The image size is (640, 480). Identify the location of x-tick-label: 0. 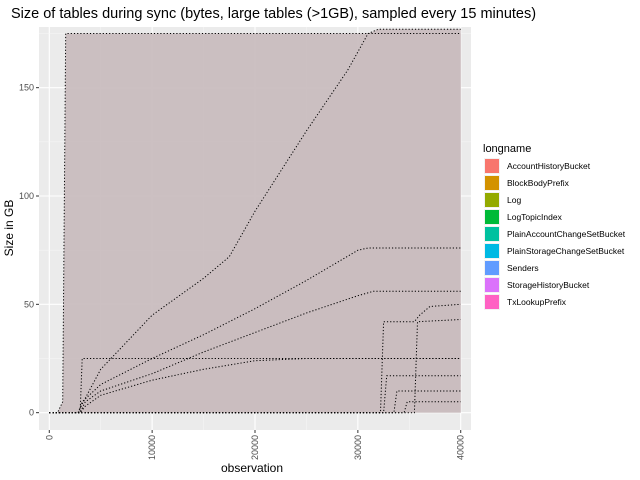
(49, 437).